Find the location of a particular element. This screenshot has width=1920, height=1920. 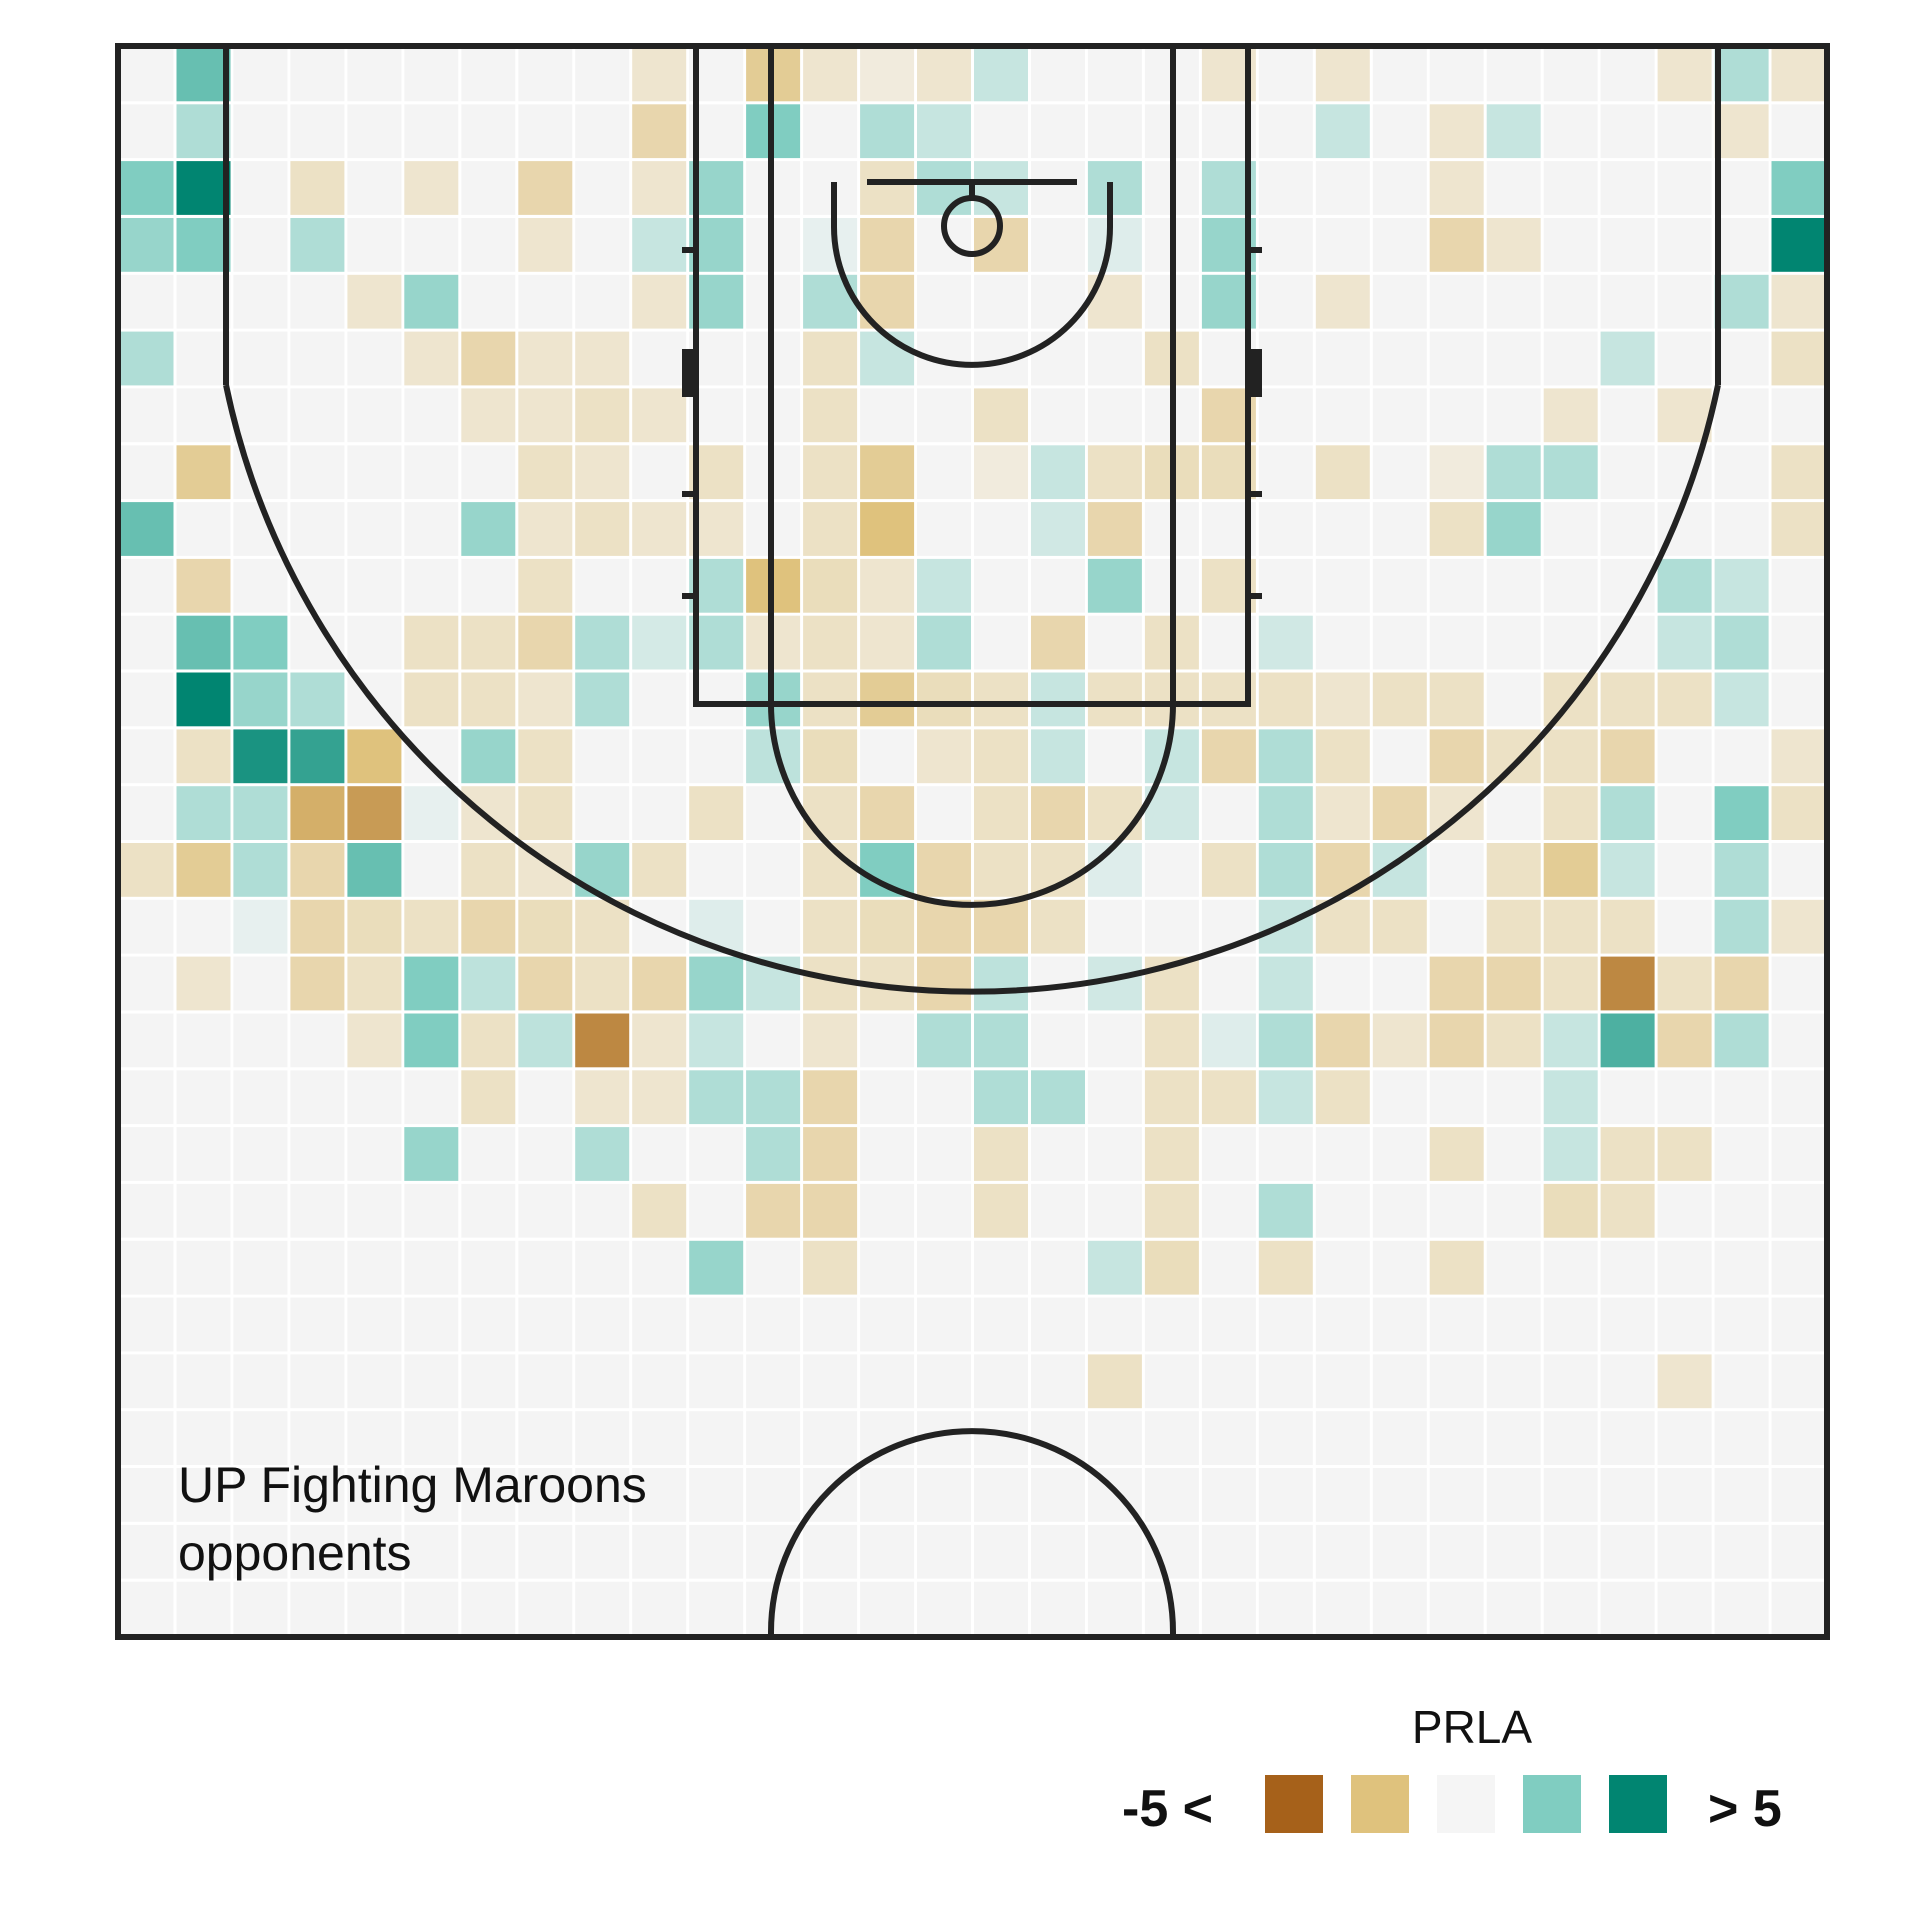

legend-title: PRLA is located at coordinates (1472, 1727).